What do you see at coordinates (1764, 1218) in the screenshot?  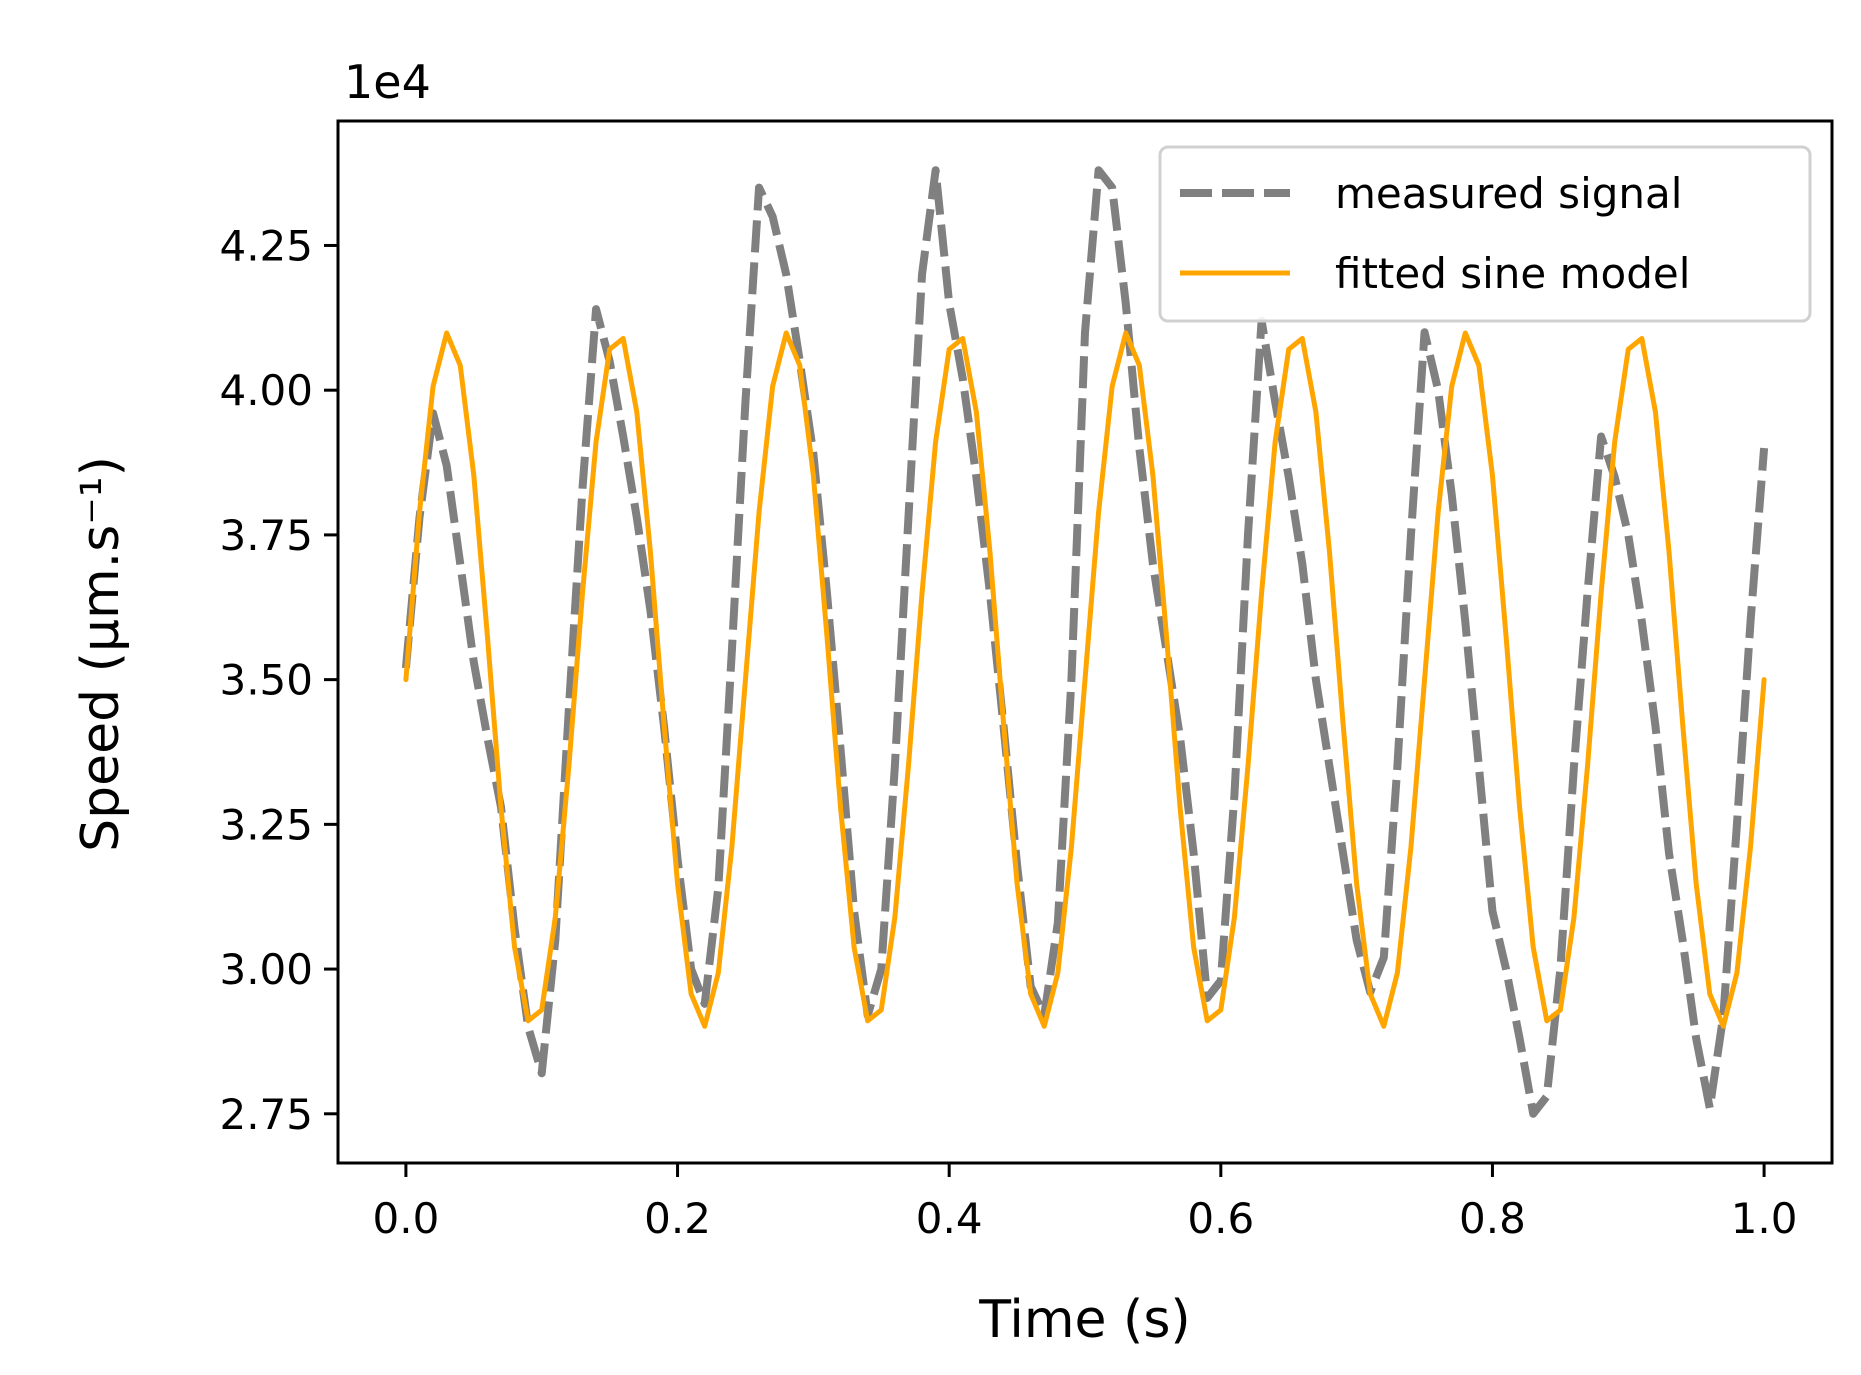 I see `x-tick-label: 1.0` at bounding box center [1764, 1218].